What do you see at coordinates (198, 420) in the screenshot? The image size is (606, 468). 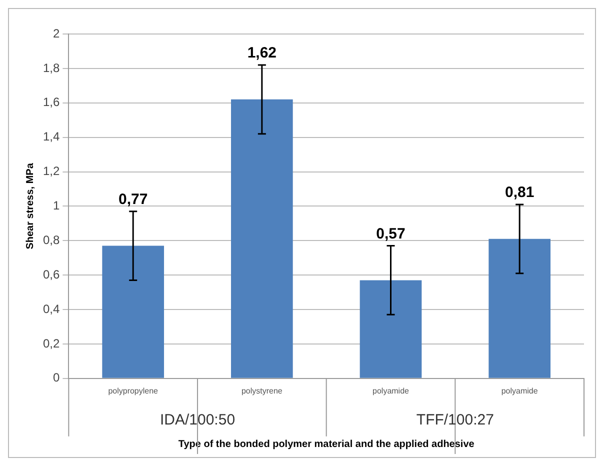 I see `text: IDA/100:50` at bounding box center [198, 420].